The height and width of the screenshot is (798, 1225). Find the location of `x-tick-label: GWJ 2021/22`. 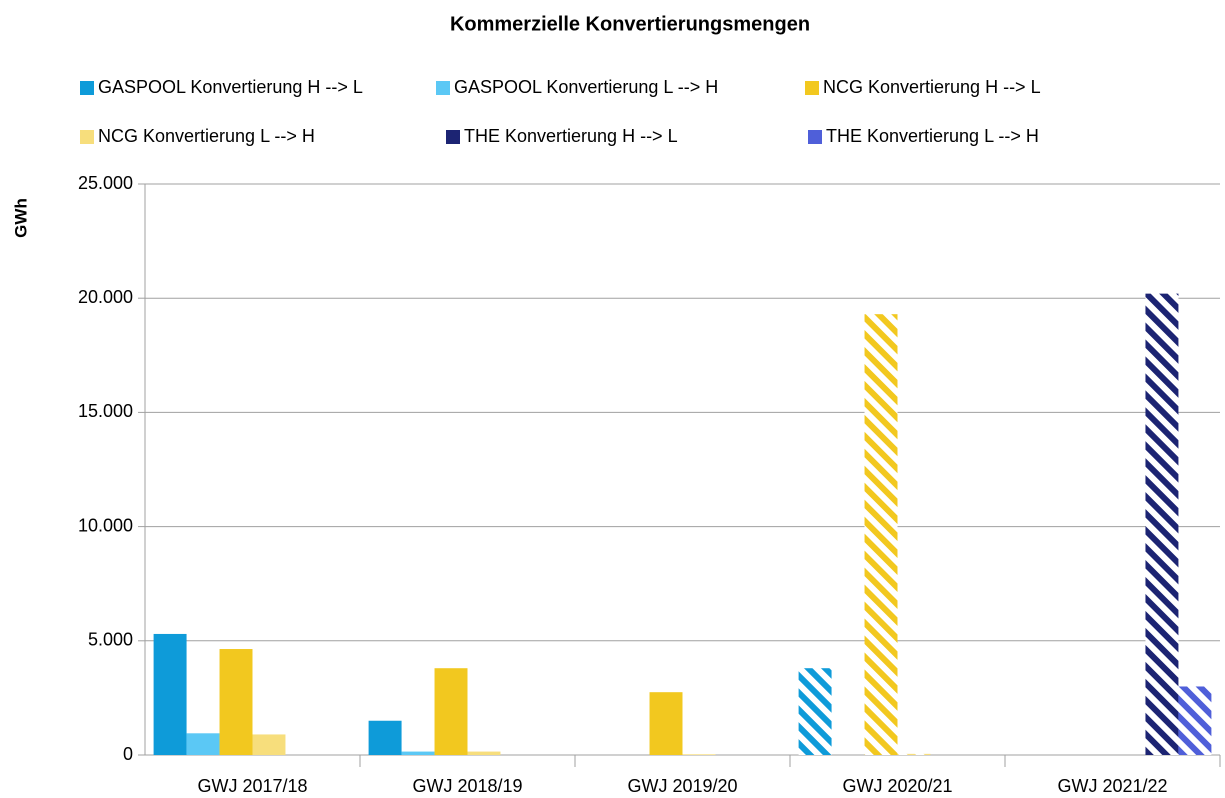

x-tick-label: GWJ 2021/22 is located at coordinates (1112, 786).